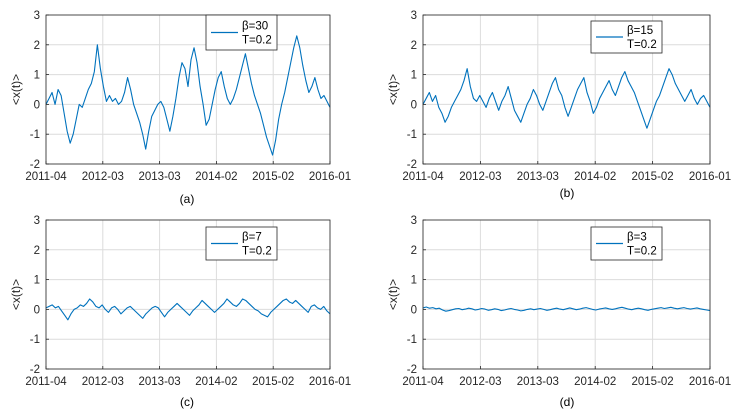 The image size is (740, 414). Describe the element at coordinates (567, 402) in the screenshot. I see `panel-caption: (d)` at that location.